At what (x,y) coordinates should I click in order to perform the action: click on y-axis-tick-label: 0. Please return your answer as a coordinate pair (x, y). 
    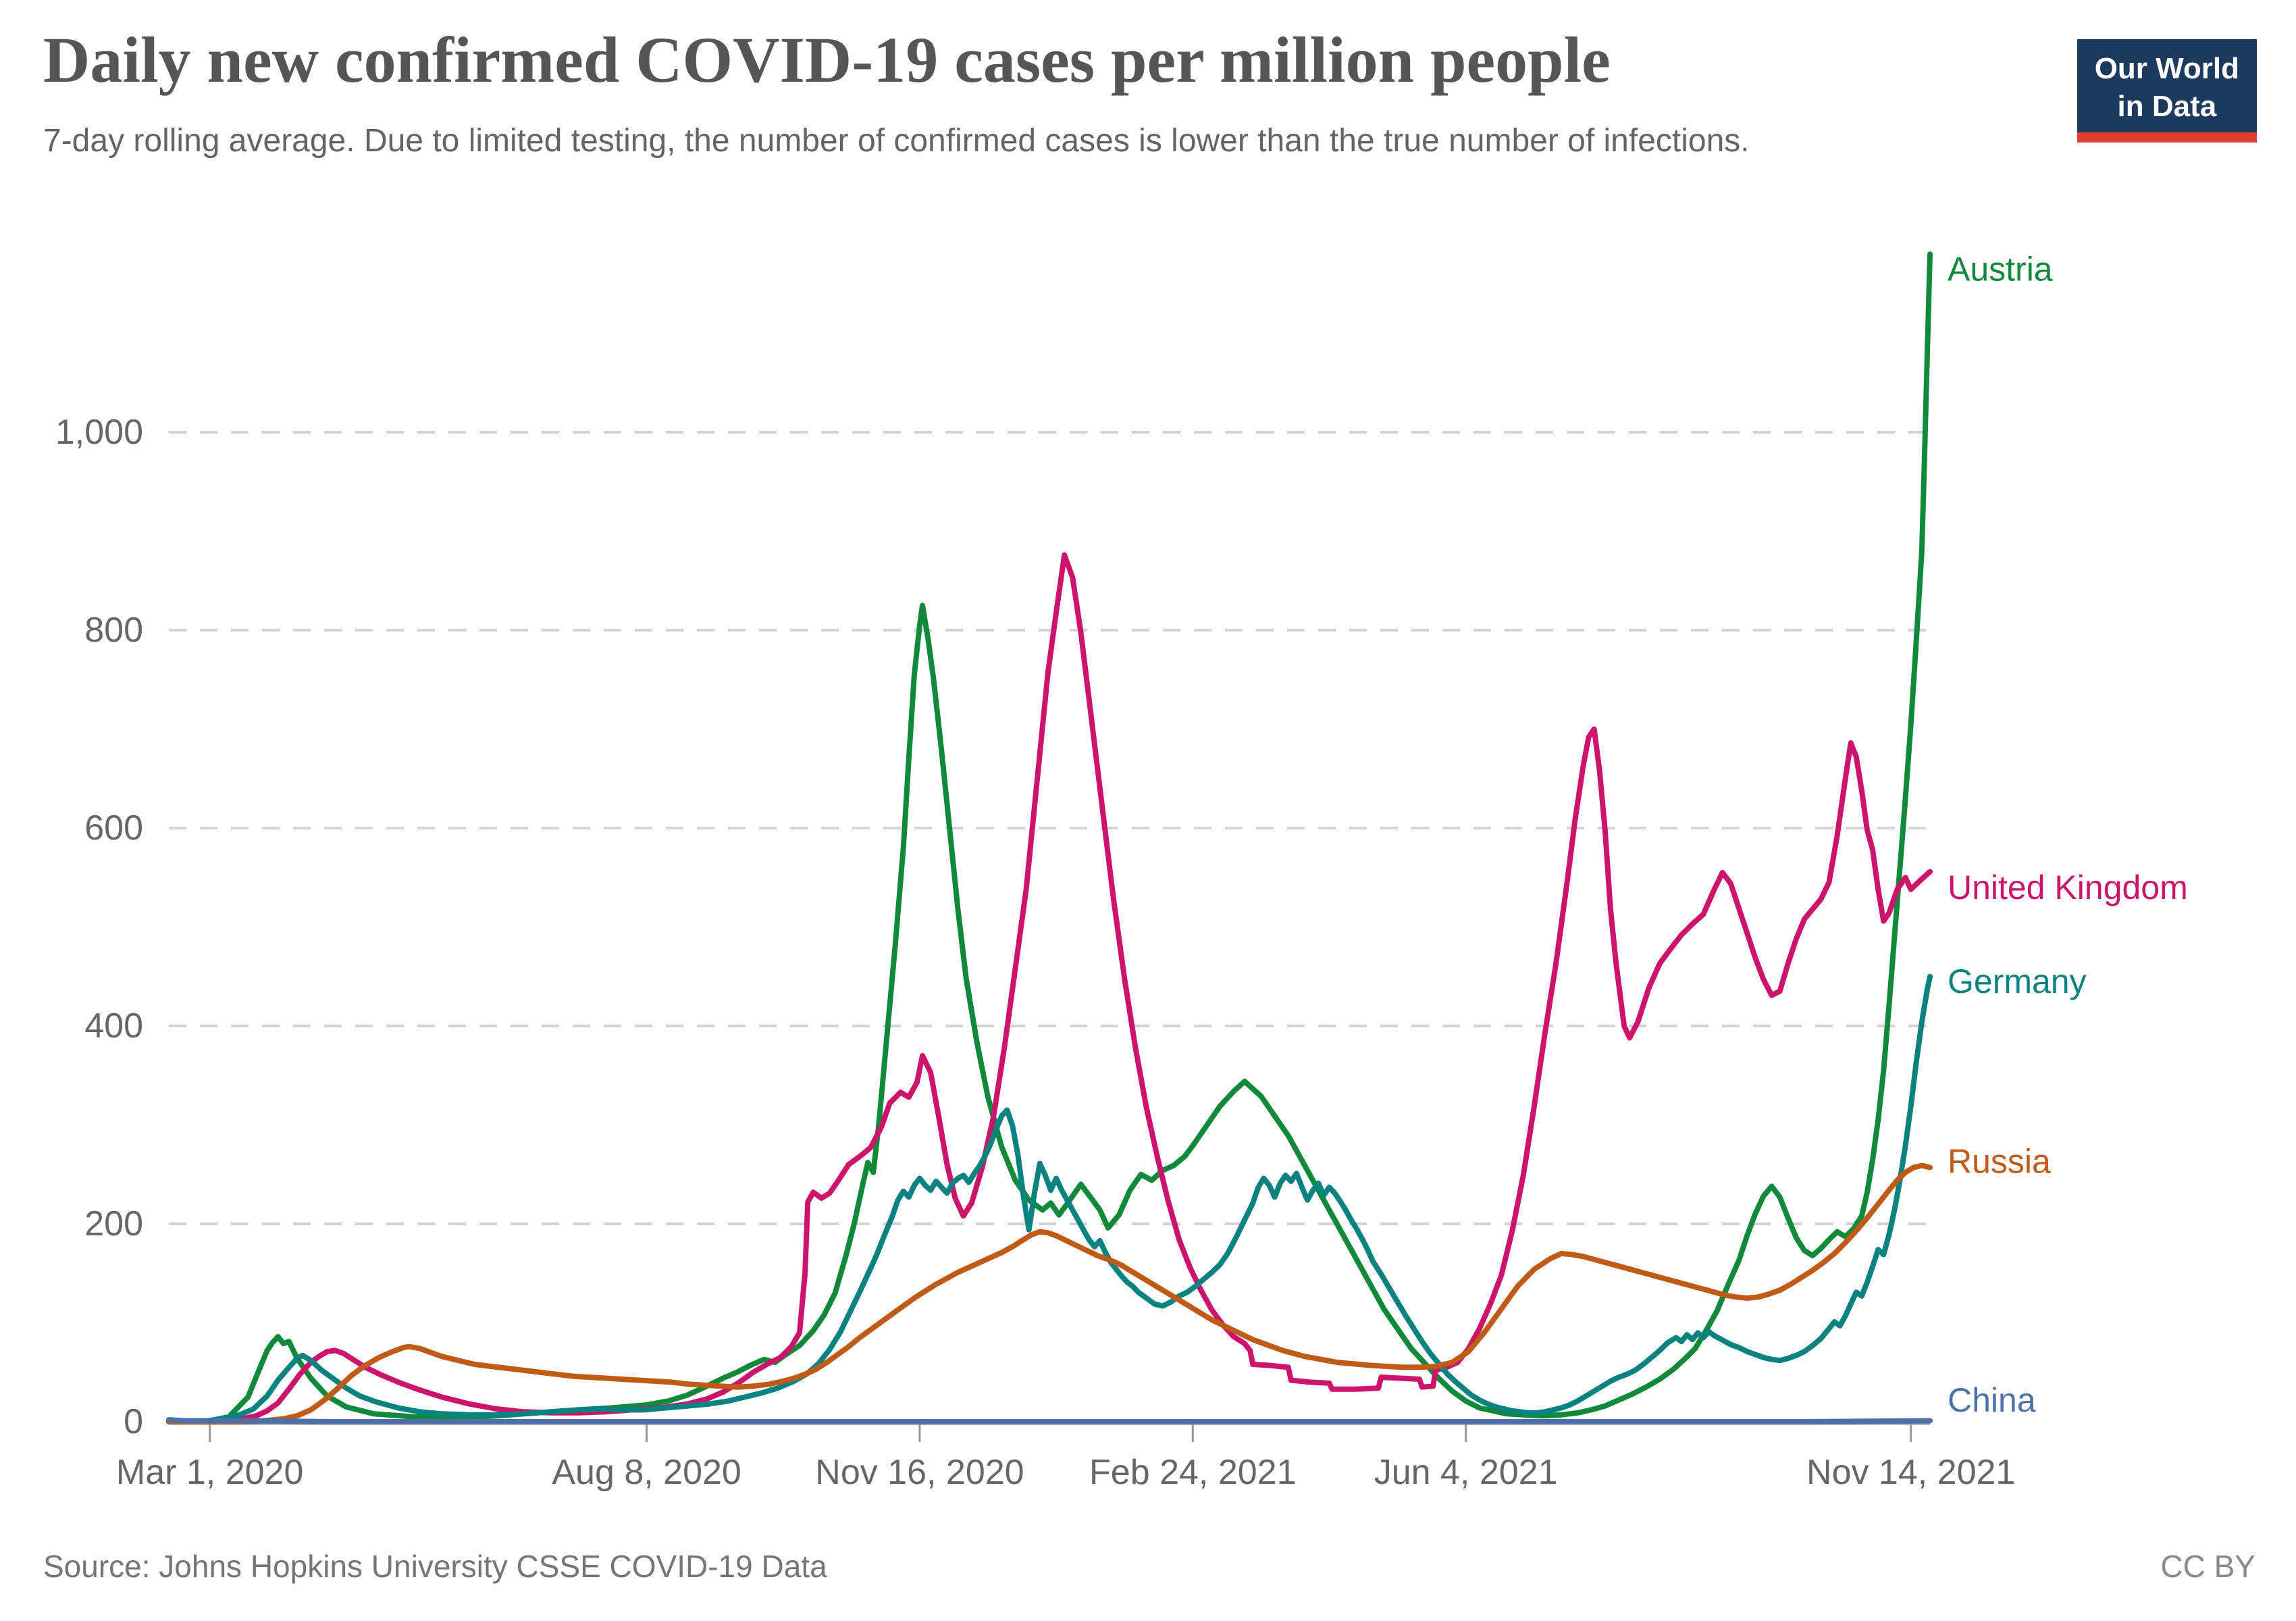
    Looking at the image, I should click on (133, 1421).